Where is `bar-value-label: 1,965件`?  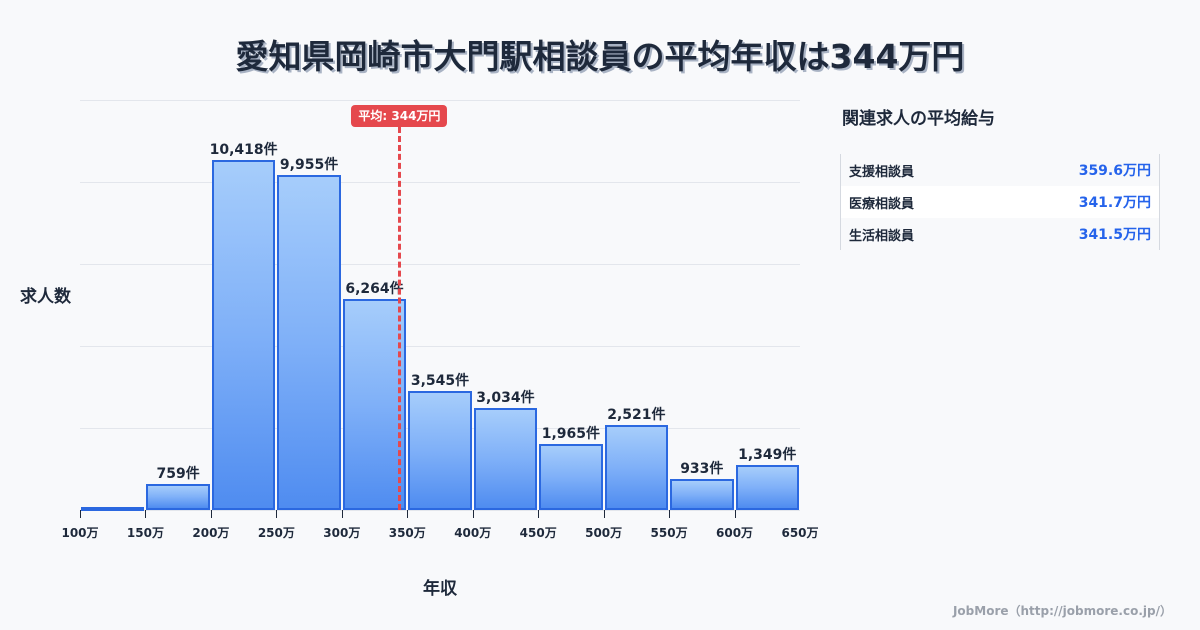
bar-value-label: 1,965件 is located at coordinates (571, 433).